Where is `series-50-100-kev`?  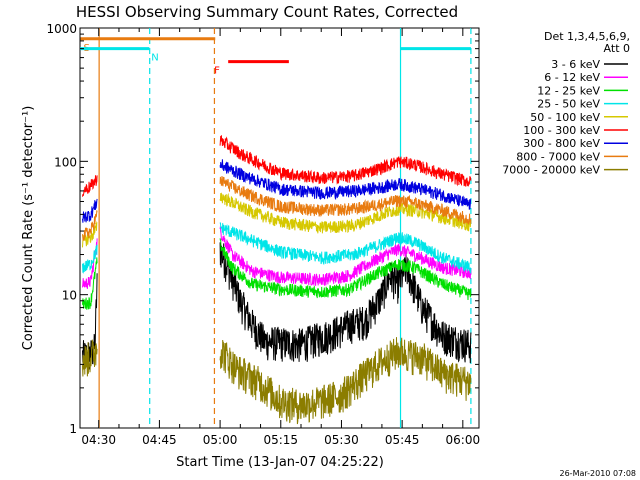 series-50-100-kev is located at coordinates (277, 220).